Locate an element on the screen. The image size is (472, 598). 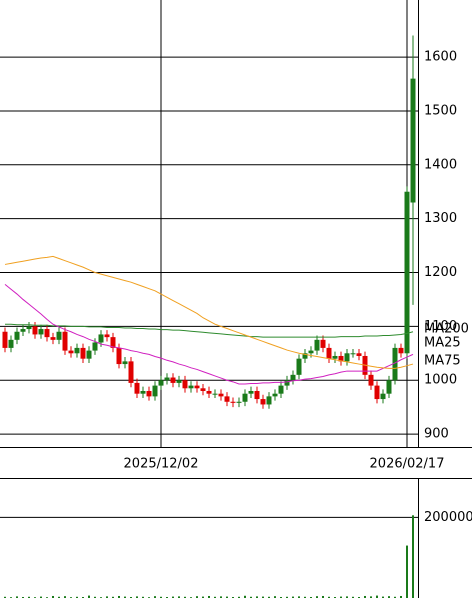
legend-entry: MA200 is located at coordinates (446, 329).